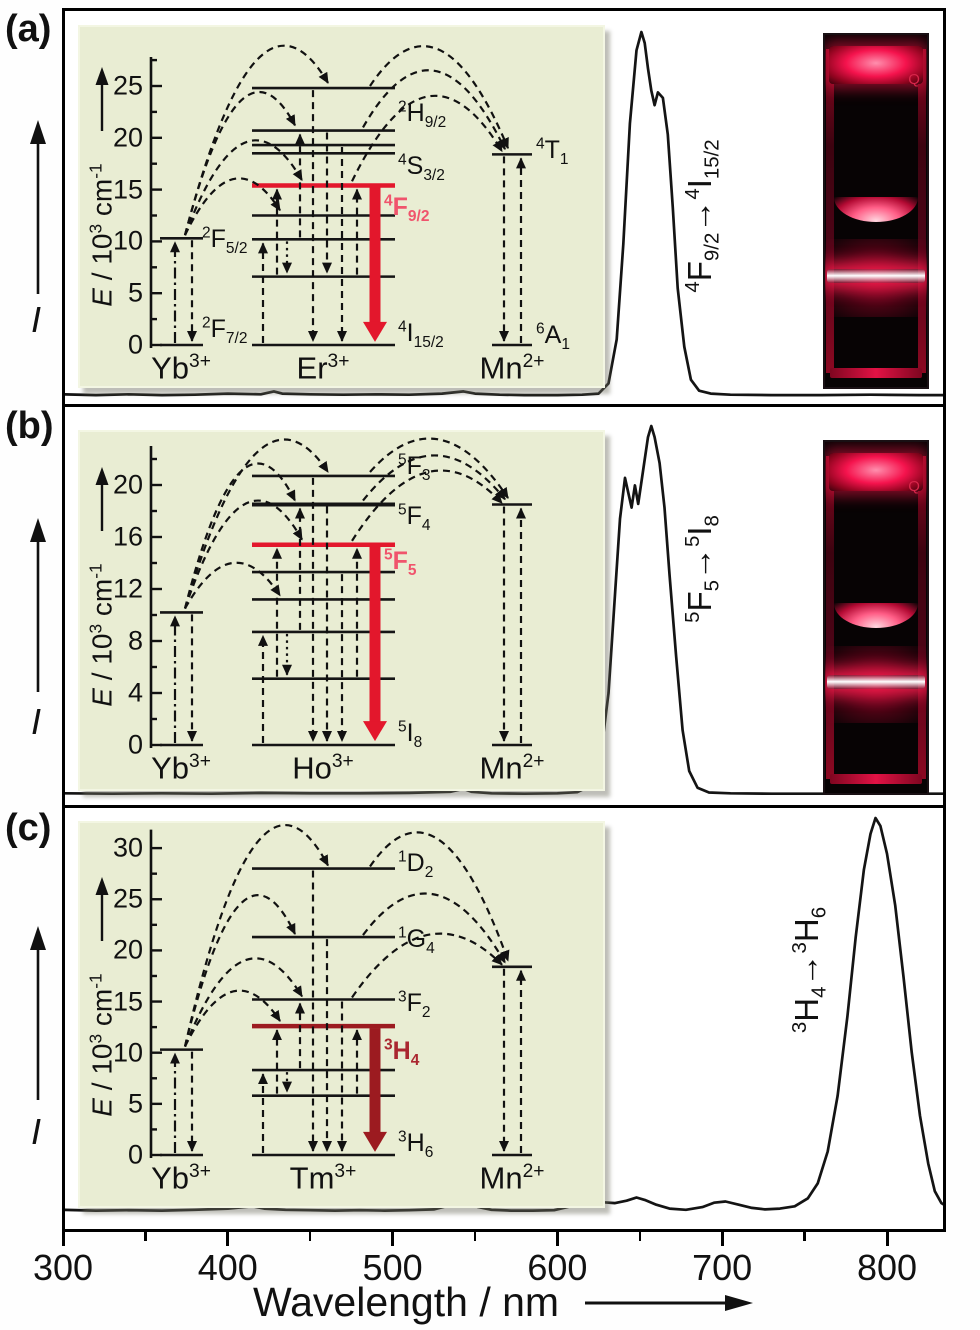 This screenshot has width=980, height=1330. What do you see at coordinates (557, 1267) in the screenshot?
I see `x-tick-label: 600` at bounding box center [557, 1267].